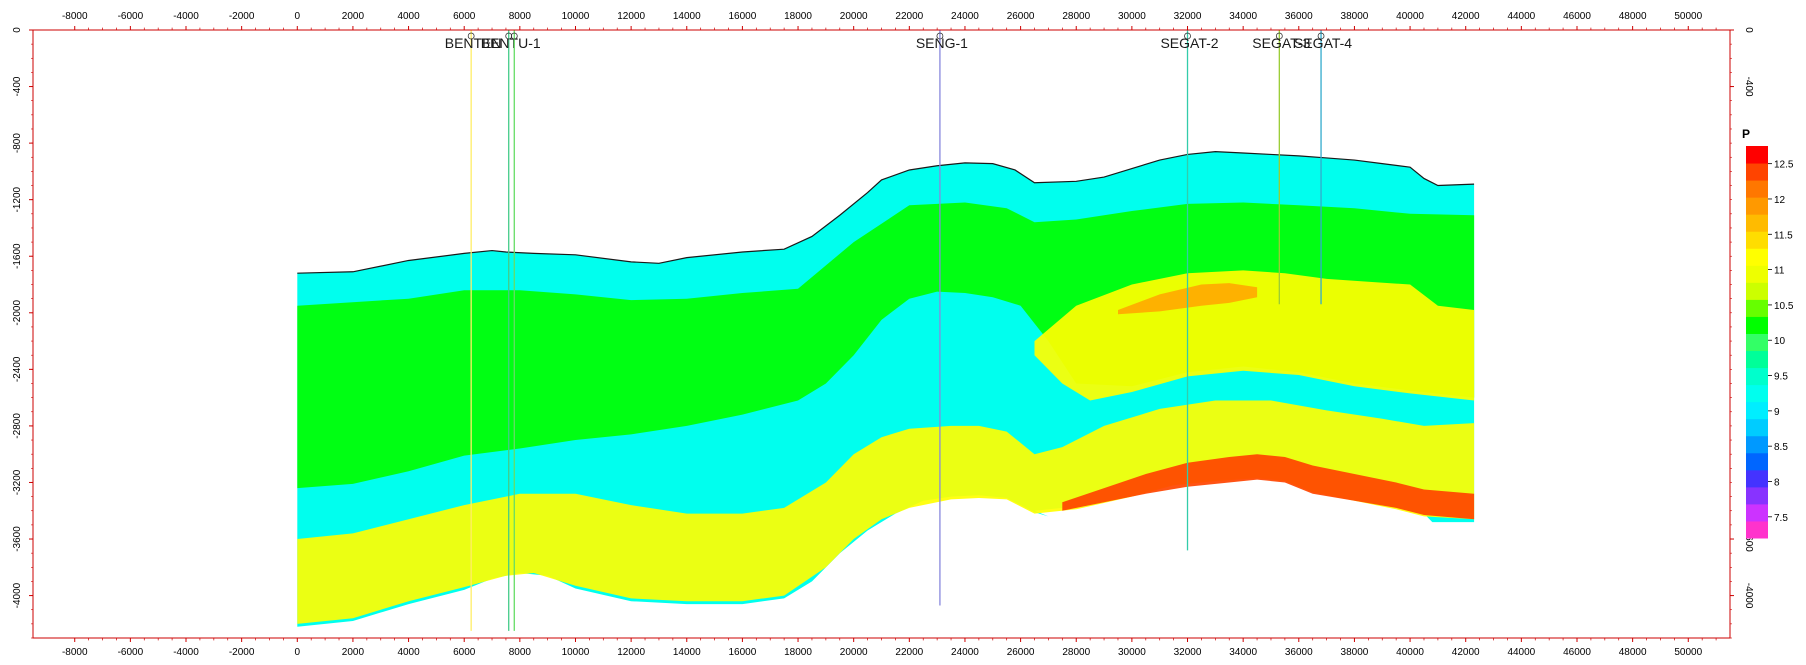  I want to click on x-tick-label-bottom: 6000, so click(464, 652).